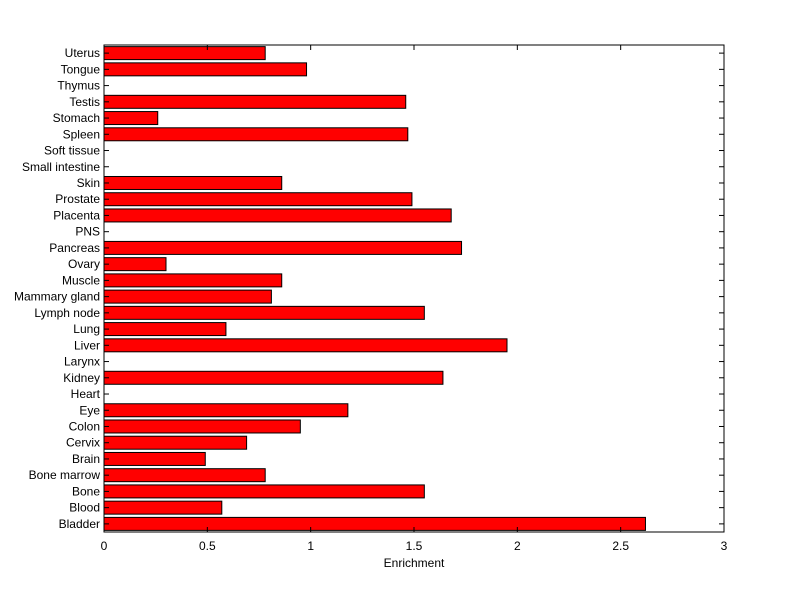  Describe the element at coordinates (84, 426) in the screenshot. I see `y-tick-label-colon: Colon` at that location.